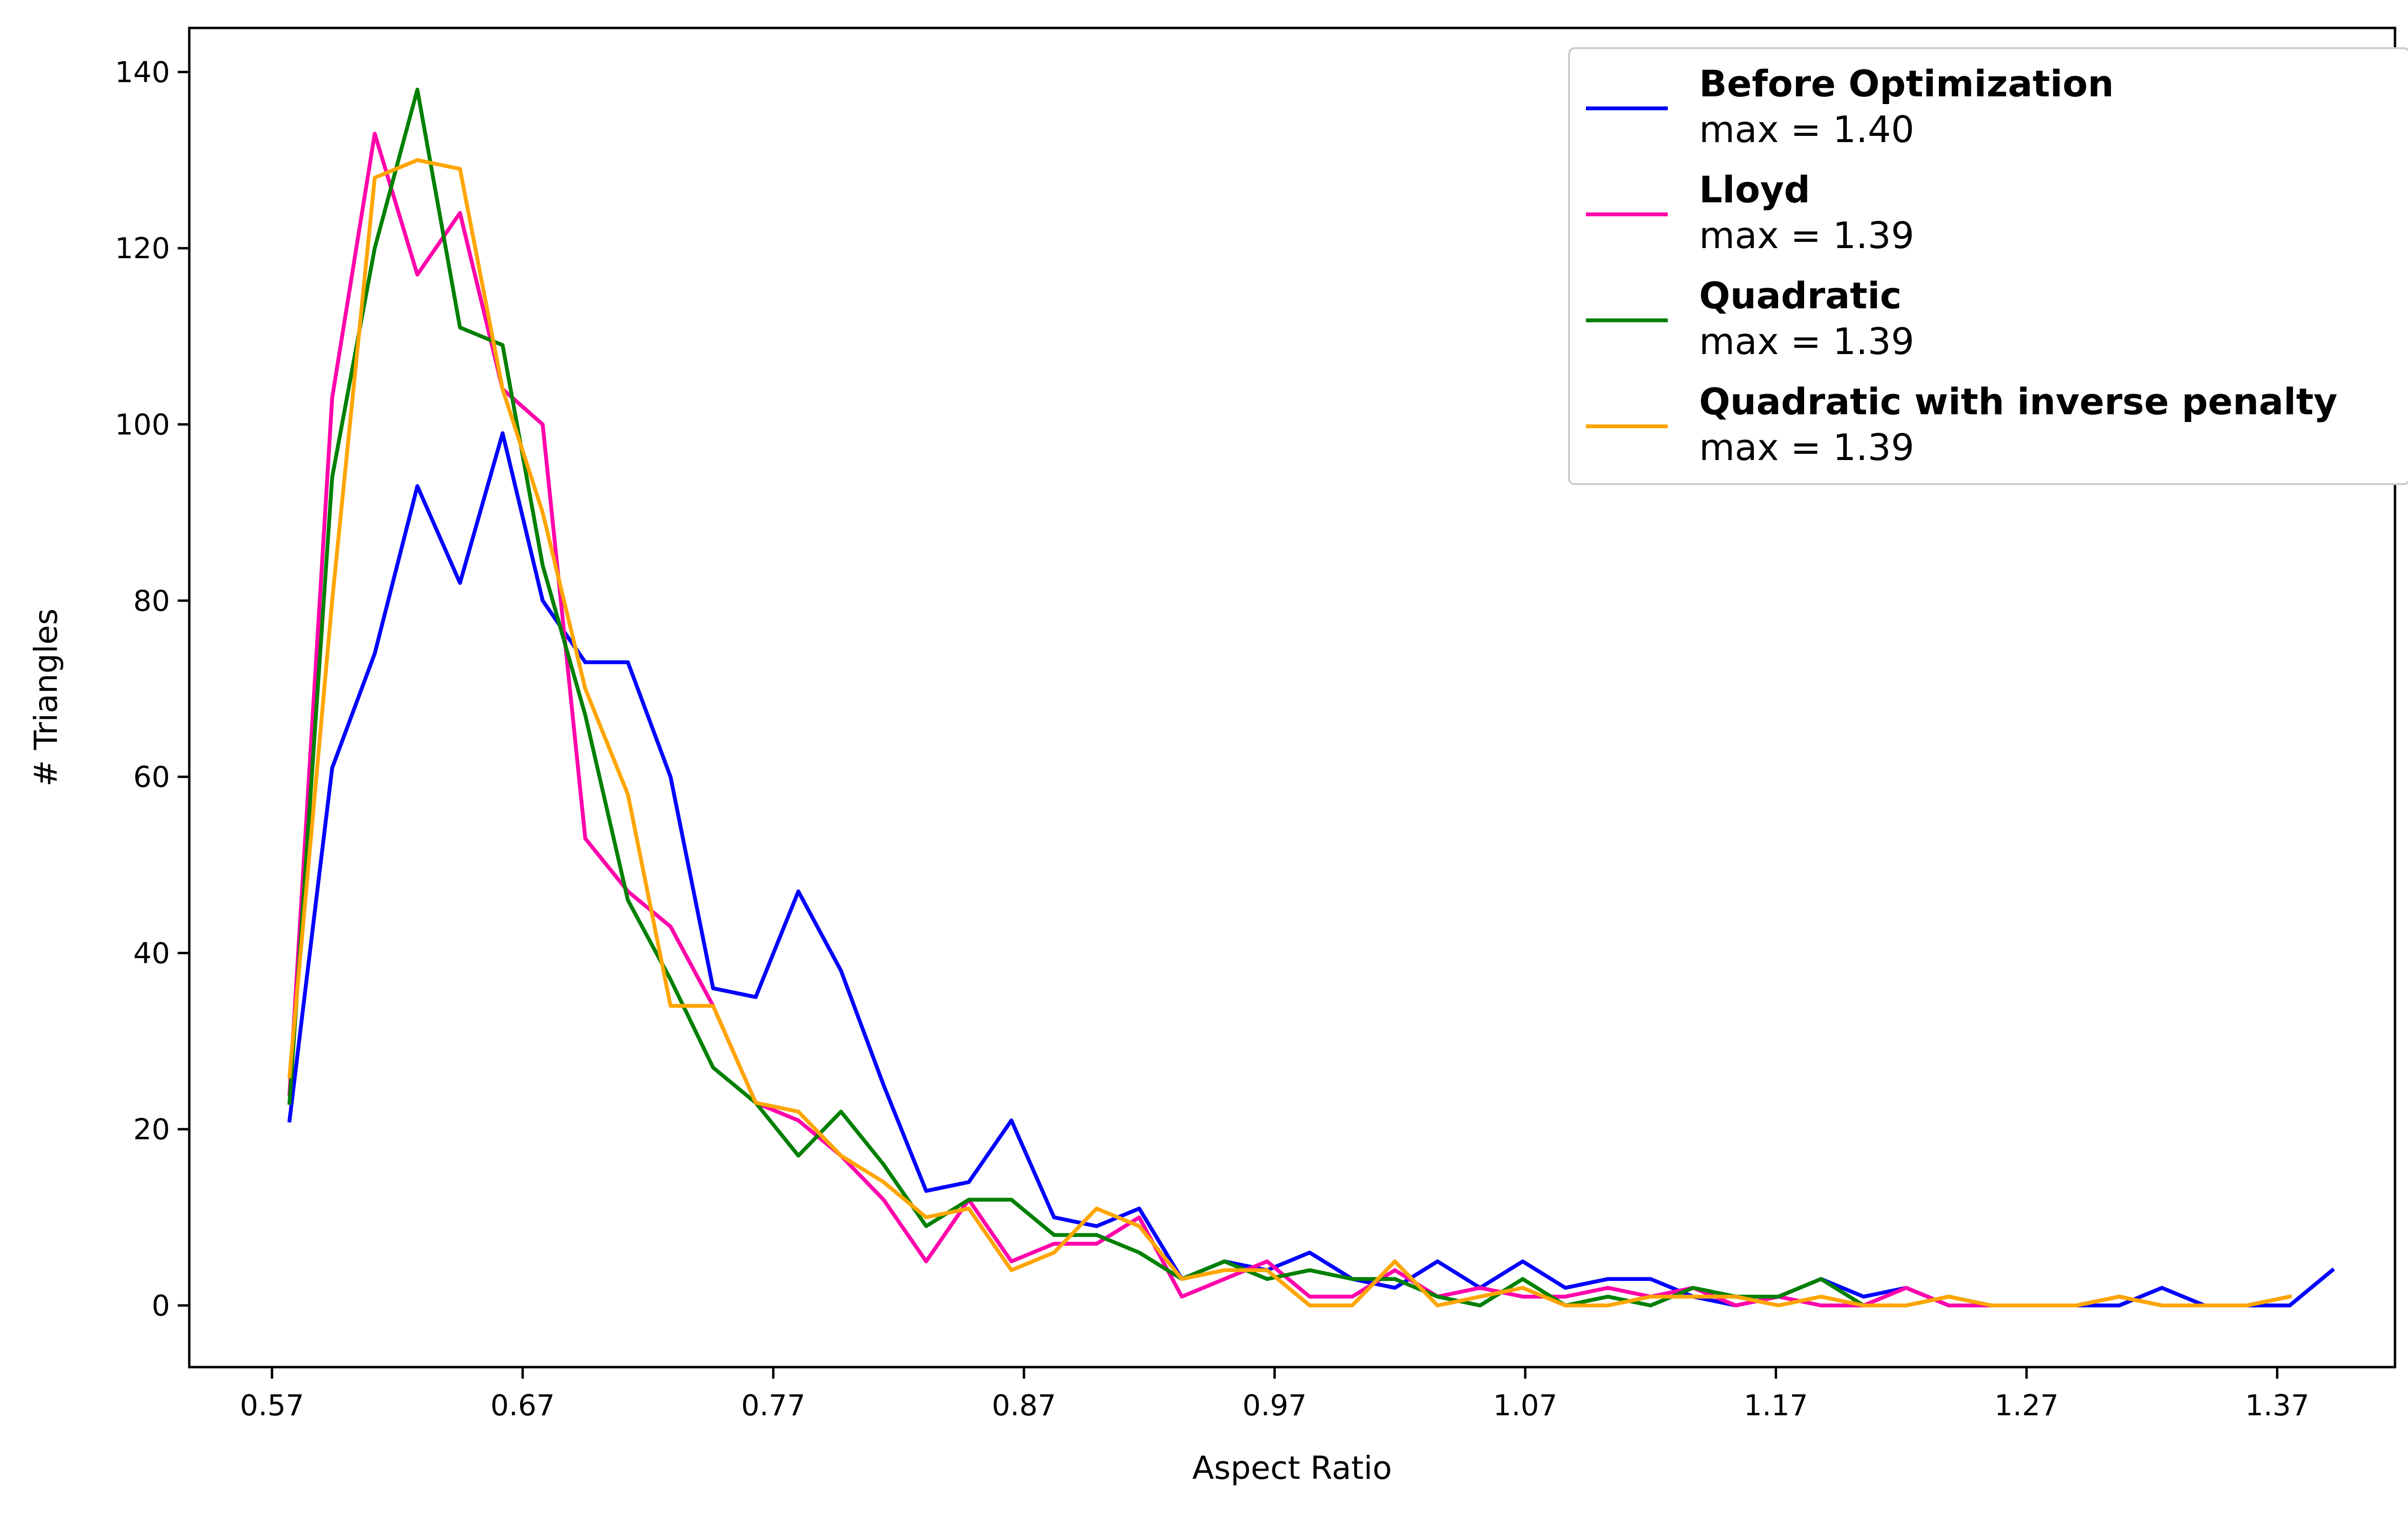 The width and height of the screenshot is (2408, 1515). Describe the element at coordinates (161, 1306) in the screenshot. I see `y-tick-label: 0` at that location.